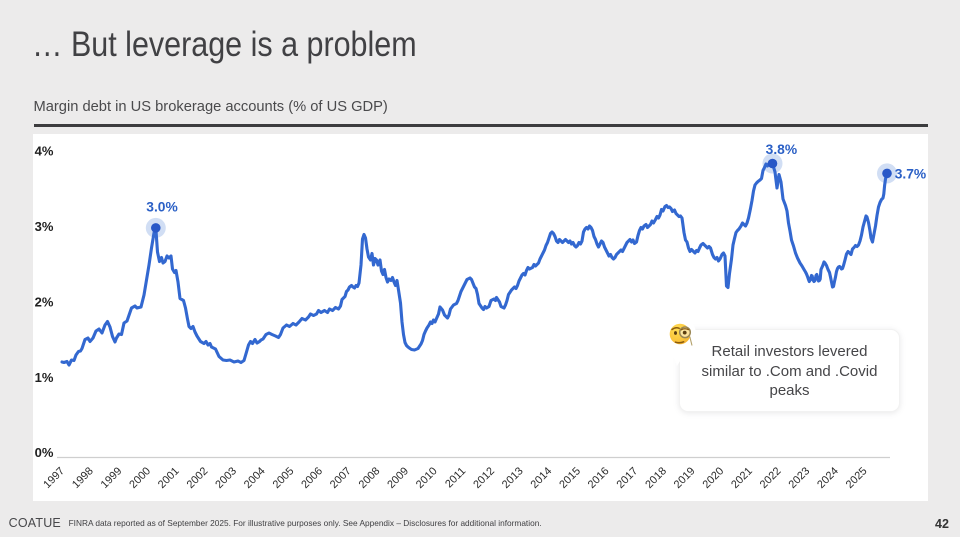 This screenshot has height=537, width=960. What do you see at coordinates (169, 478) in the screenshot?
I see `svg-text: 2001` at bounding box center [169, 478].